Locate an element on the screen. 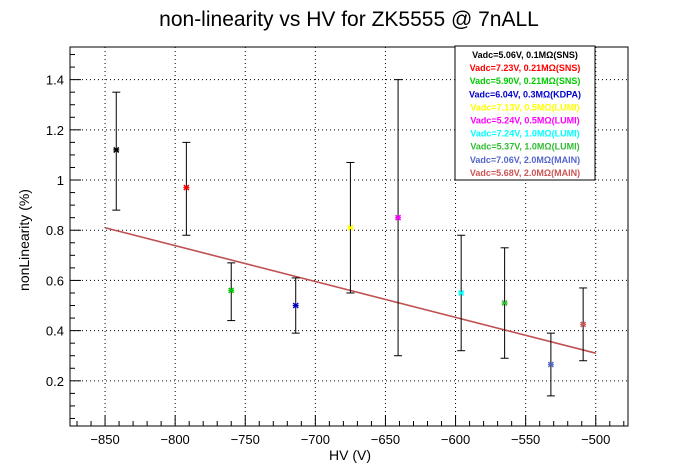 The image size is (698, 474). legend-entry: Vadc=5.68V, 2.0MΩ(MAIN) is located at coordinates (525, 173).